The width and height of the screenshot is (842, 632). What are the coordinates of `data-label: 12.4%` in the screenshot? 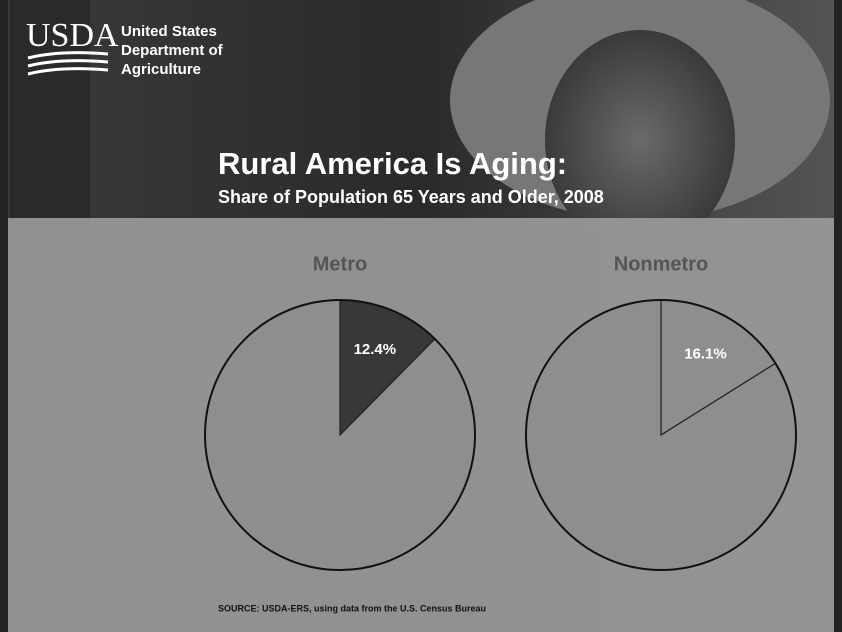 It's located at (375, 349).